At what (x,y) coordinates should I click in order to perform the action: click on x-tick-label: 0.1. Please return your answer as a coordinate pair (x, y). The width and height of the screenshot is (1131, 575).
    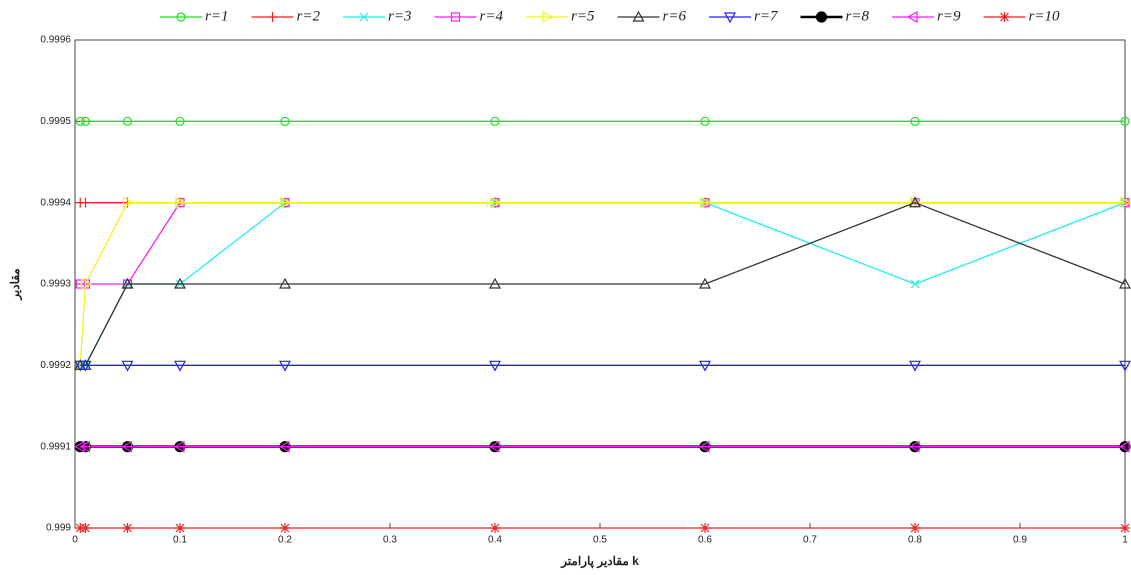
    Looking at the image, I should click on (180, 540).